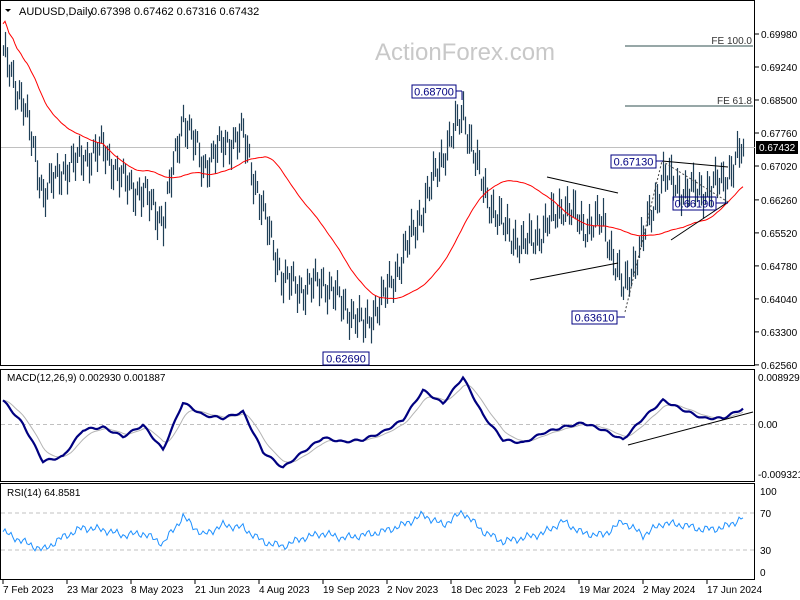 This screenshot has width=800, height=600. What do you see at coordinates (284, 590) in the screenshot?
I see `date-tick-label: 4 Aug 2023` at bounding box center [284, 590].